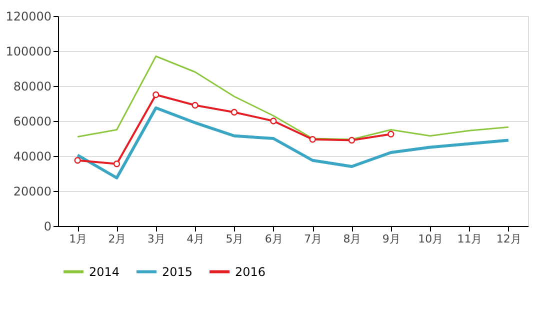 This screenshot has width=550, height=311. I want to click on y-tick-label: 120000, so click(29, 17).